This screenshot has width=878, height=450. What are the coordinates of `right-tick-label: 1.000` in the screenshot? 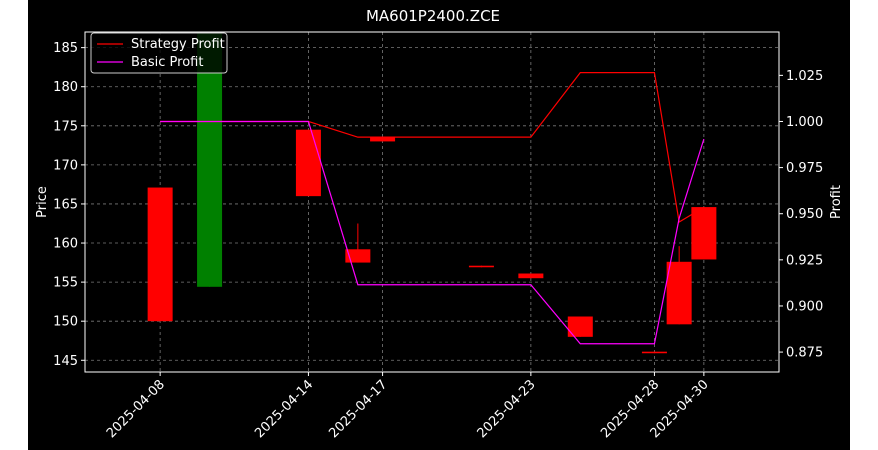 It's located at (804, 122).